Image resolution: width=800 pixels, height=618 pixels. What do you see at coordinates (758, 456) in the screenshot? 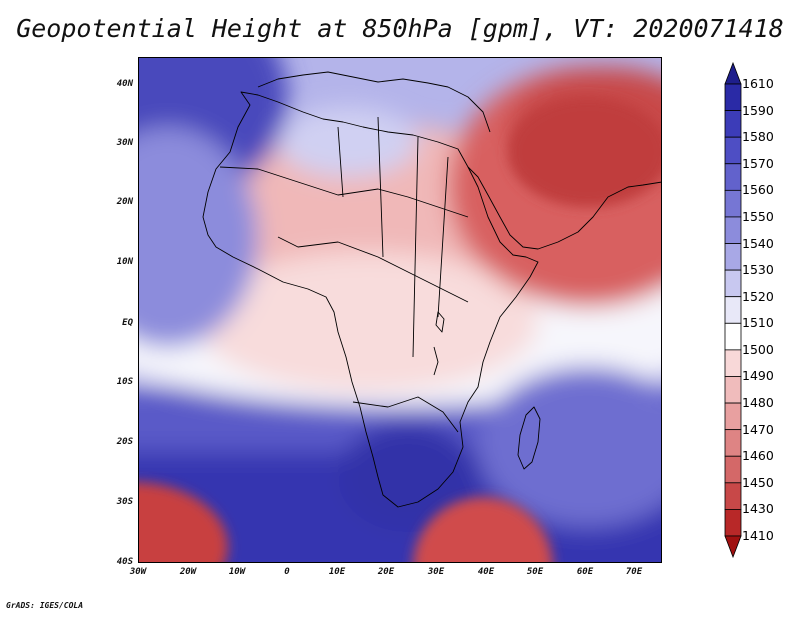
I see `colorbar-label: 1460` at bounding box center [758, 456].